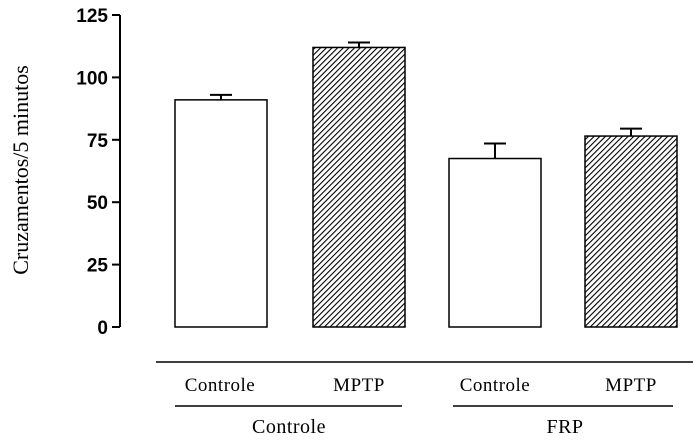 This screenshot has height=442, width=693. Describe the element at coordinates (424, 399) in the screenshot. I see `x-axis-labels: Controle MPTP Controle MPTP Controle FRP` at that location.